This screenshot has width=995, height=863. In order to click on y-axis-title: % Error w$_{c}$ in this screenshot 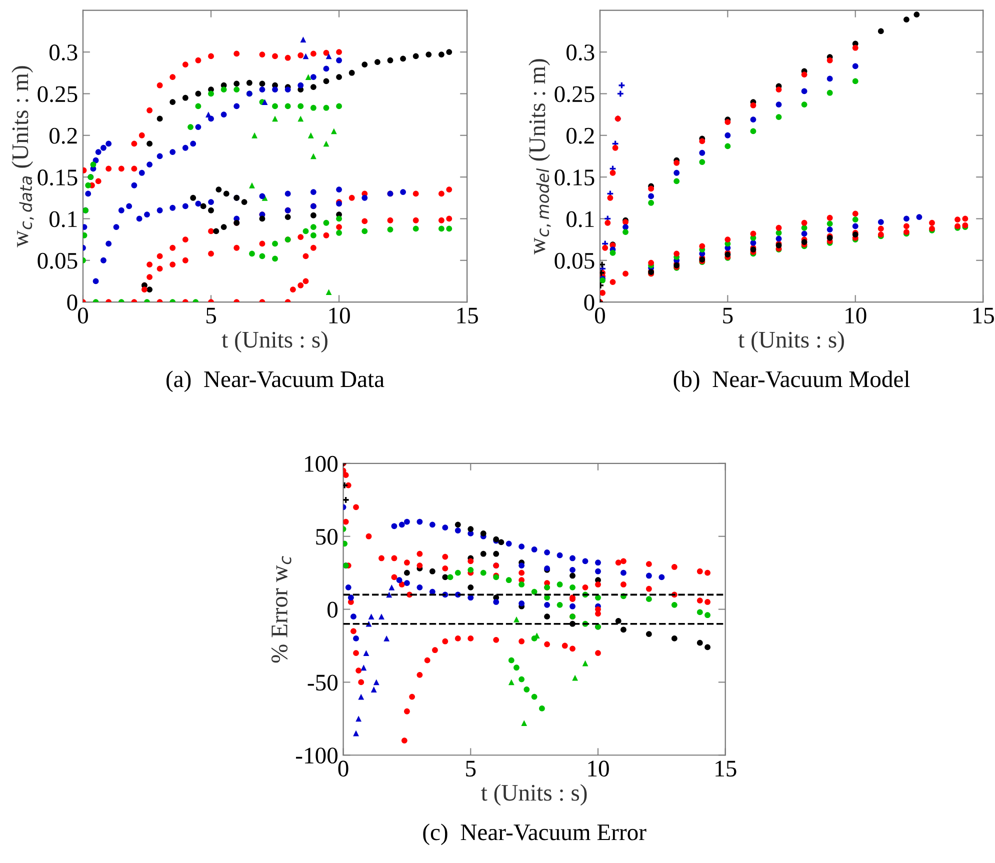, I will do `click(282, 609)`.